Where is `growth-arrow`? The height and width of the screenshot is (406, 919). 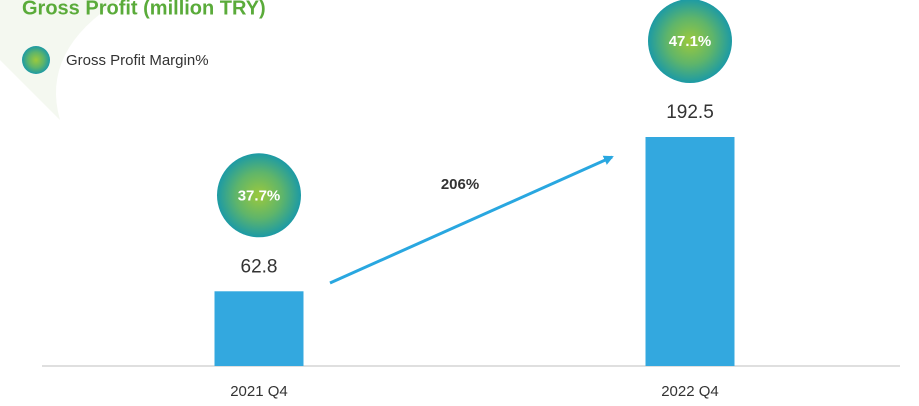 growth-arrow is located at coordinates (471, 220).